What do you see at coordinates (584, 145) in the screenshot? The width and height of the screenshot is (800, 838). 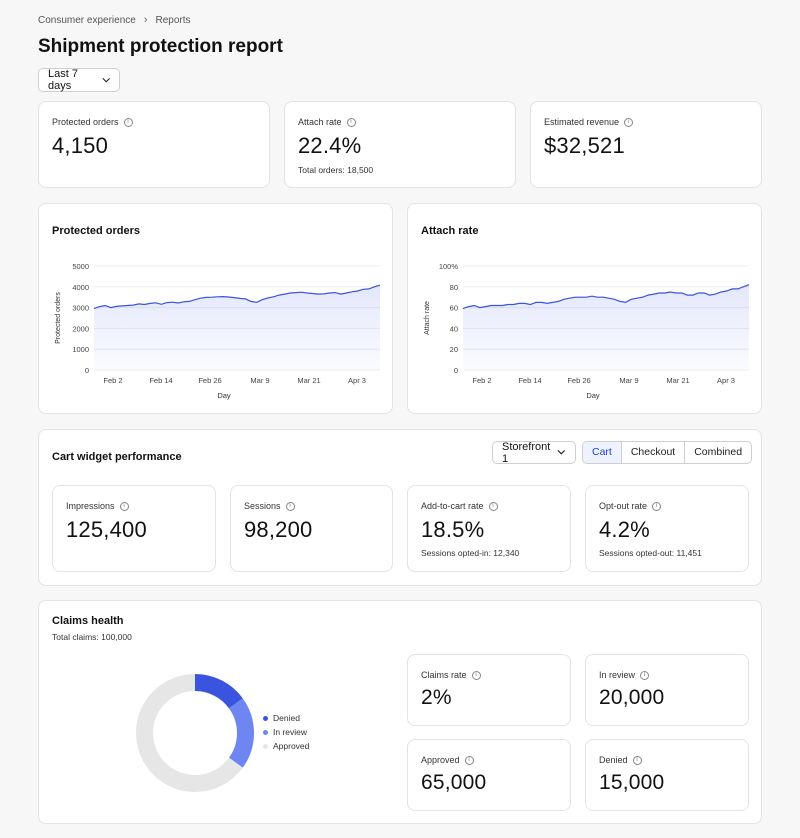 I see `summary-value: $32,521` at bounding box center [584, 145].